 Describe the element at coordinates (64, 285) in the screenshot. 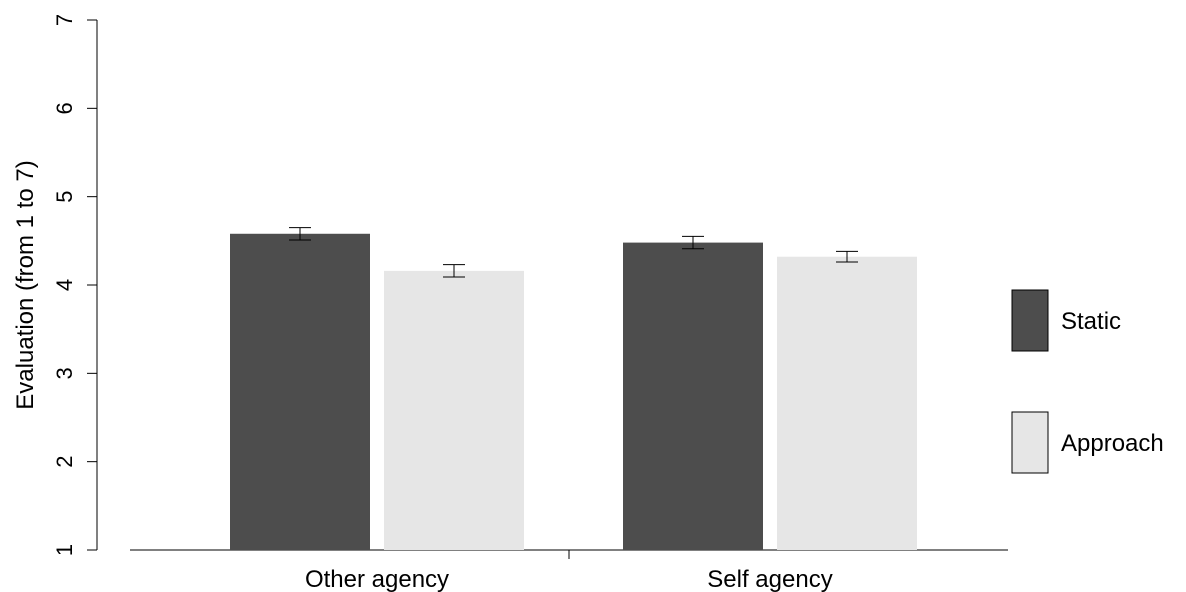

I see `y-tick-label: 4` at that location.